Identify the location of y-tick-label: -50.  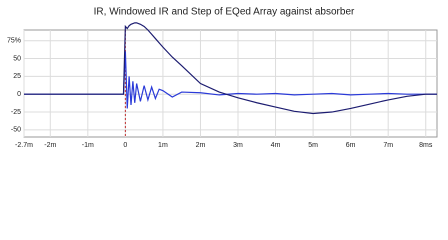
(16, 130).